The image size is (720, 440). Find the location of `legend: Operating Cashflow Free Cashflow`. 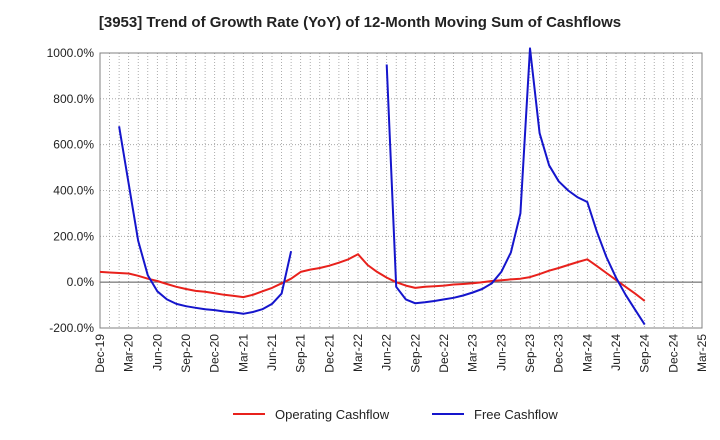

legend: Operating Cashflow Free Cashflow is located at coordinates (395, 414).